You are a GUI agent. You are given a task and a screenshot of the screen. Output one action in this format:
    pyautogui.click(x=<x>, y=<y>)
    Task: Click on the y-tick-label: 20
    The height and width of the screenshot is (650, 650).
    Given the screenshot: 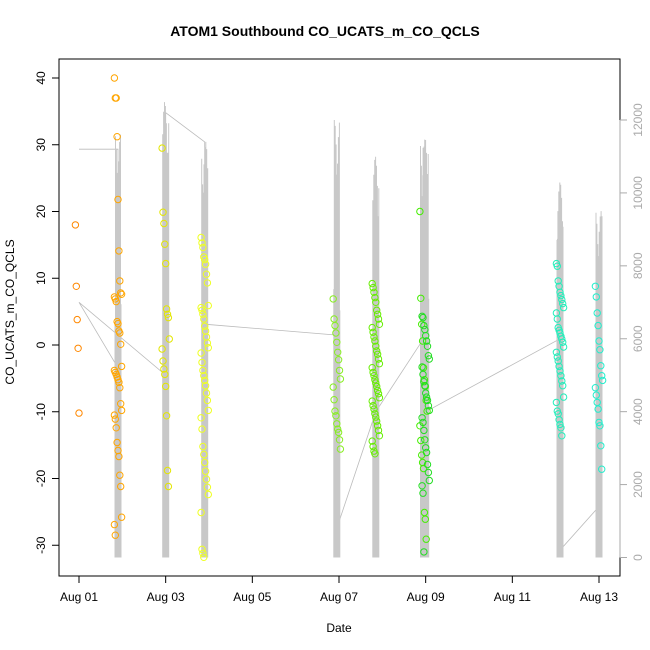 What is the action you would take?
    pyautogui.click(x=41, y=212)
    